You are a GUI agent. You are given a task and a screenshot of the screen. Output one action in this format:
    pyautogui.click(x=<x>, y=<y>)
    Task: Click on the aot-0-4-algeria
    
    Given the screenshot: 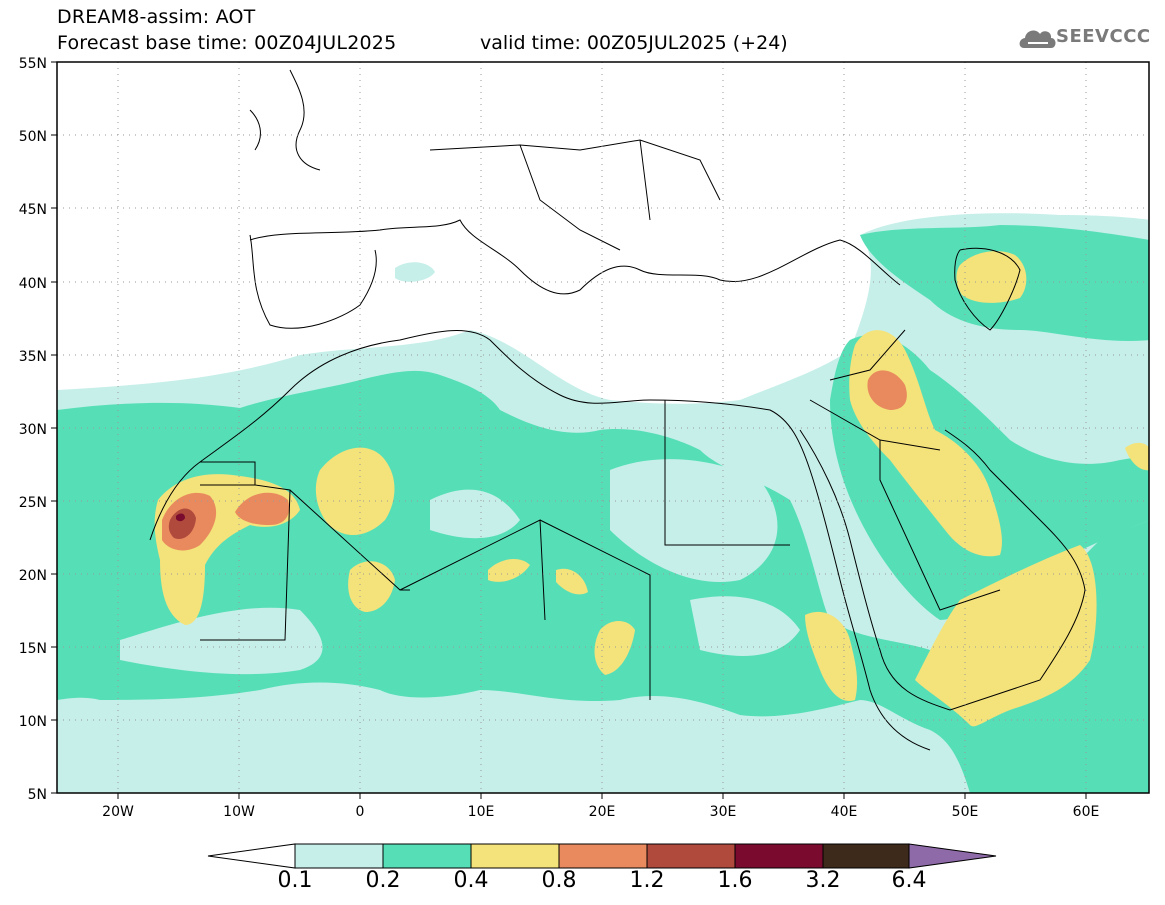 What is the action you would take?
    pyautogui.click(x=355, y=491)
    